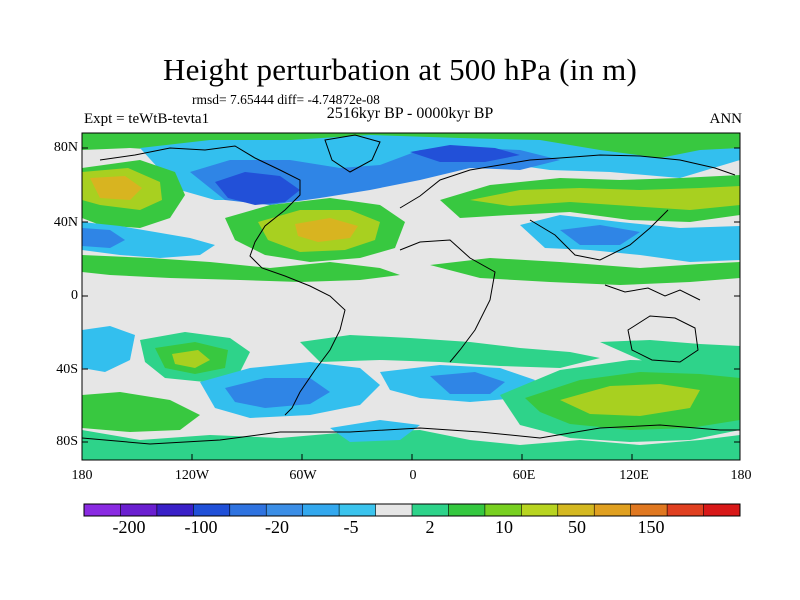 The height and width of the screenshot is (600, 800). Describe the element at coordinates (351, 527) in the screenshot. I see `colorbar-label-neg5: -5` at that location.